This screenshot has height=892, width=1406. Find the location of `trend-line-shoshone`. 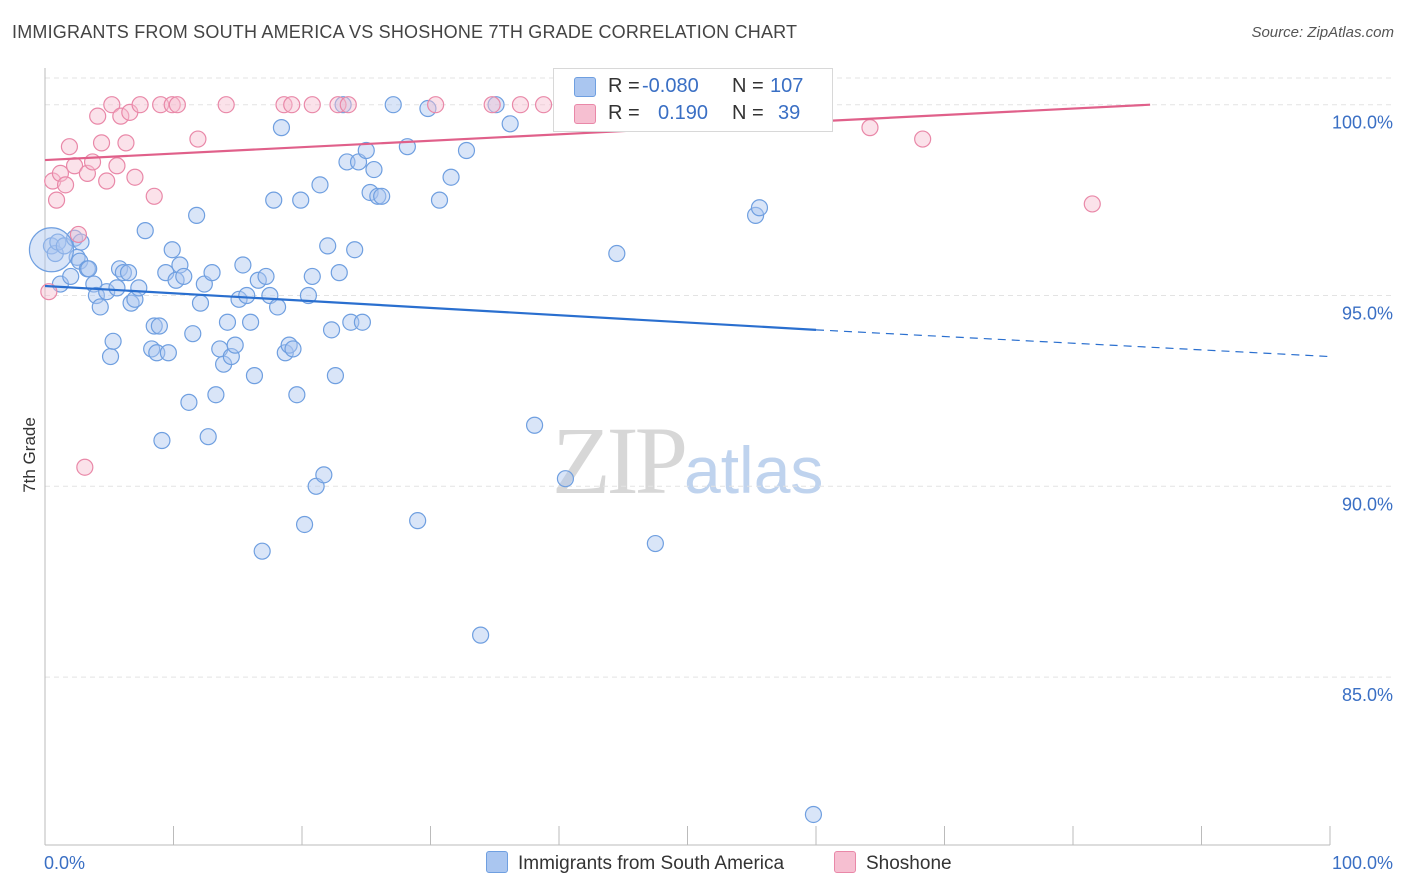

trend-line-shoshone is located at coordinates (597, 132).